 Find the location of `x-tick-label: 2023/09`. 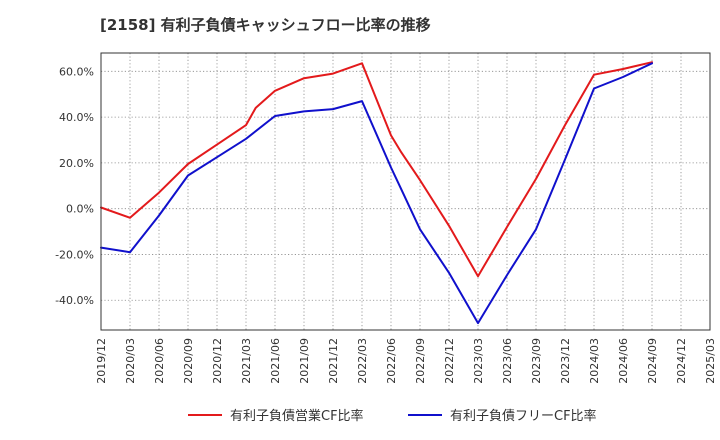

x-tick-label: 2023/09 is located at coordinates (536, 361).